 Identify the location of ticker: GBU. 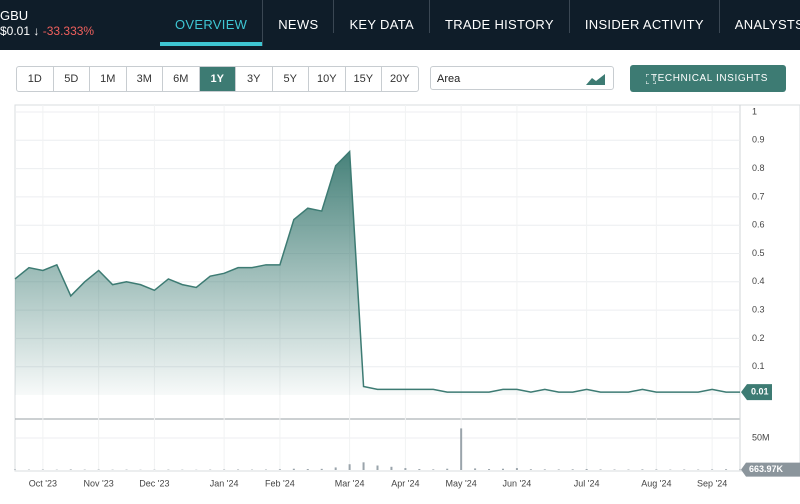
(14, 15).